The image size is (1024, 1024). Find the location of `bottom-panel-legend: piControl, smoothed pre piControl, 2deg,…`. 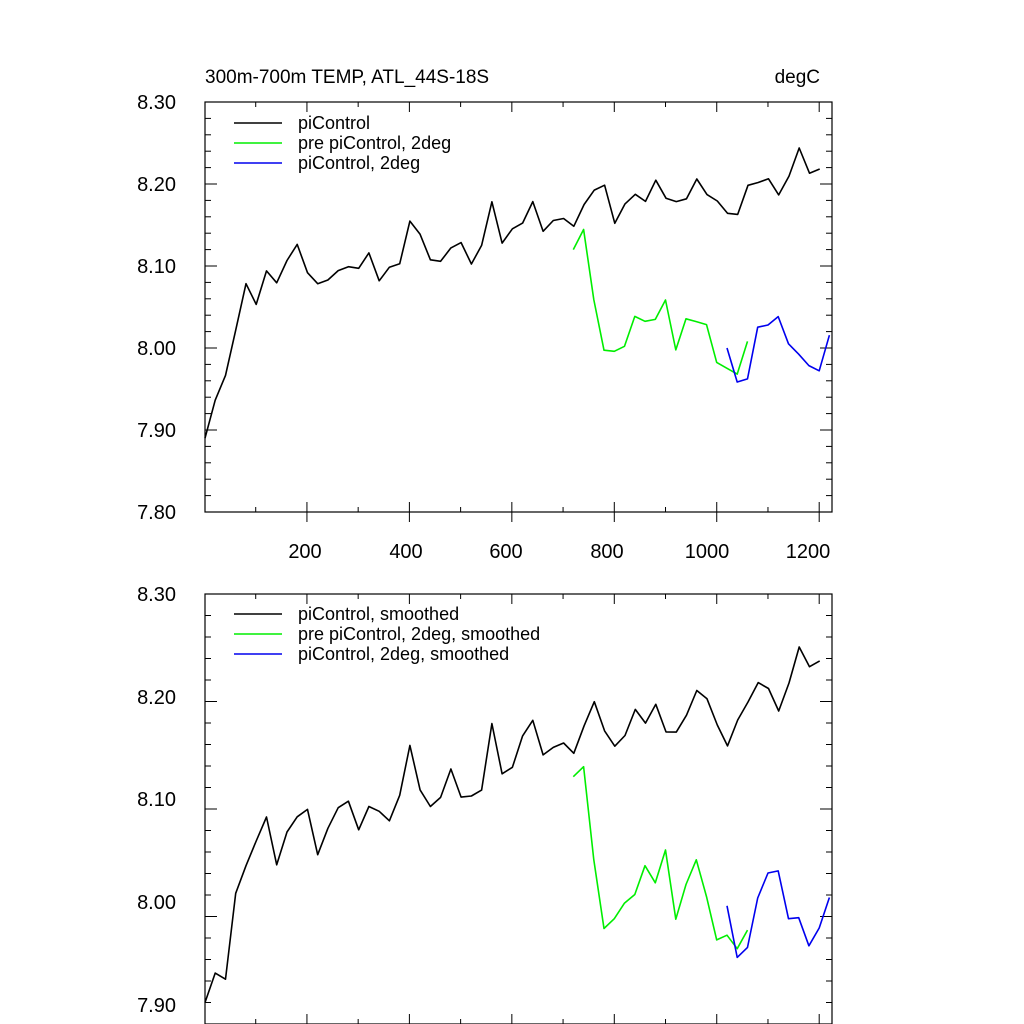

bottom-panel-legend: piControl, smoothed pre piControl, 2deg,… is located at coordinates (387, 634).